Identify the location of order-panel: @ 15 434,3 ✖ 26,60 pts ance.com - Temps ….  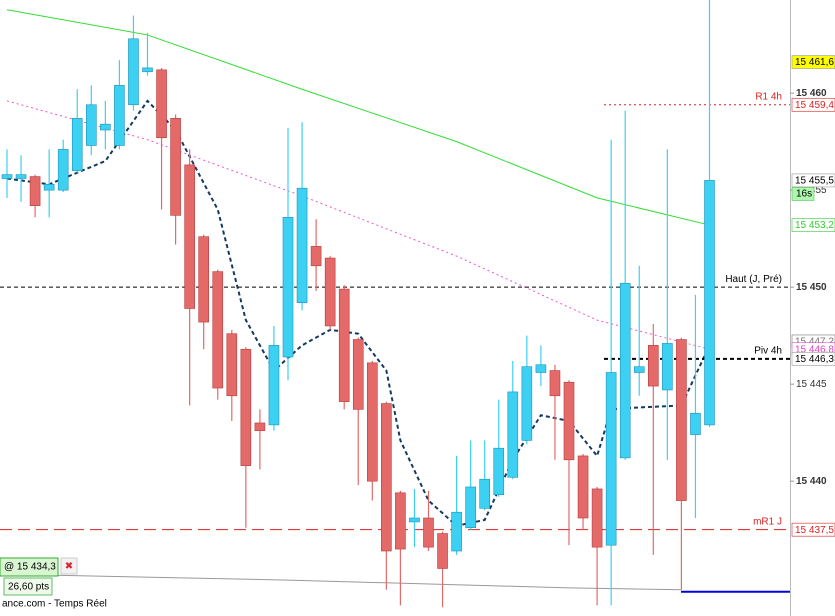
(53, 583).